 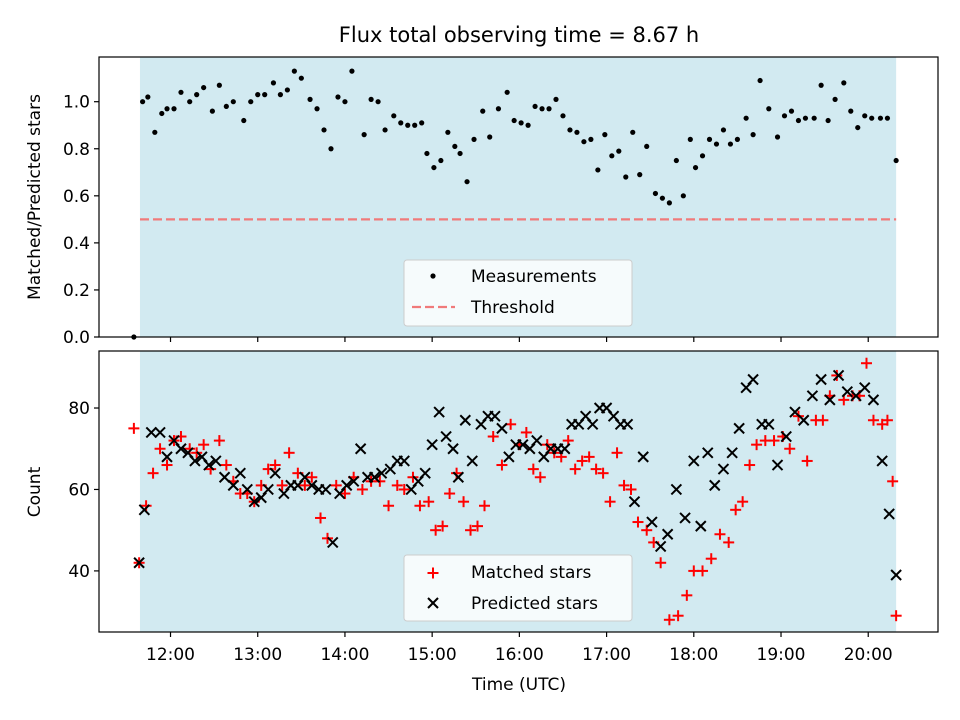 What do you see at coordinates (518, 293) in the screenshot?
I see `ratio-legend-box` at bounding box center [518, 293].